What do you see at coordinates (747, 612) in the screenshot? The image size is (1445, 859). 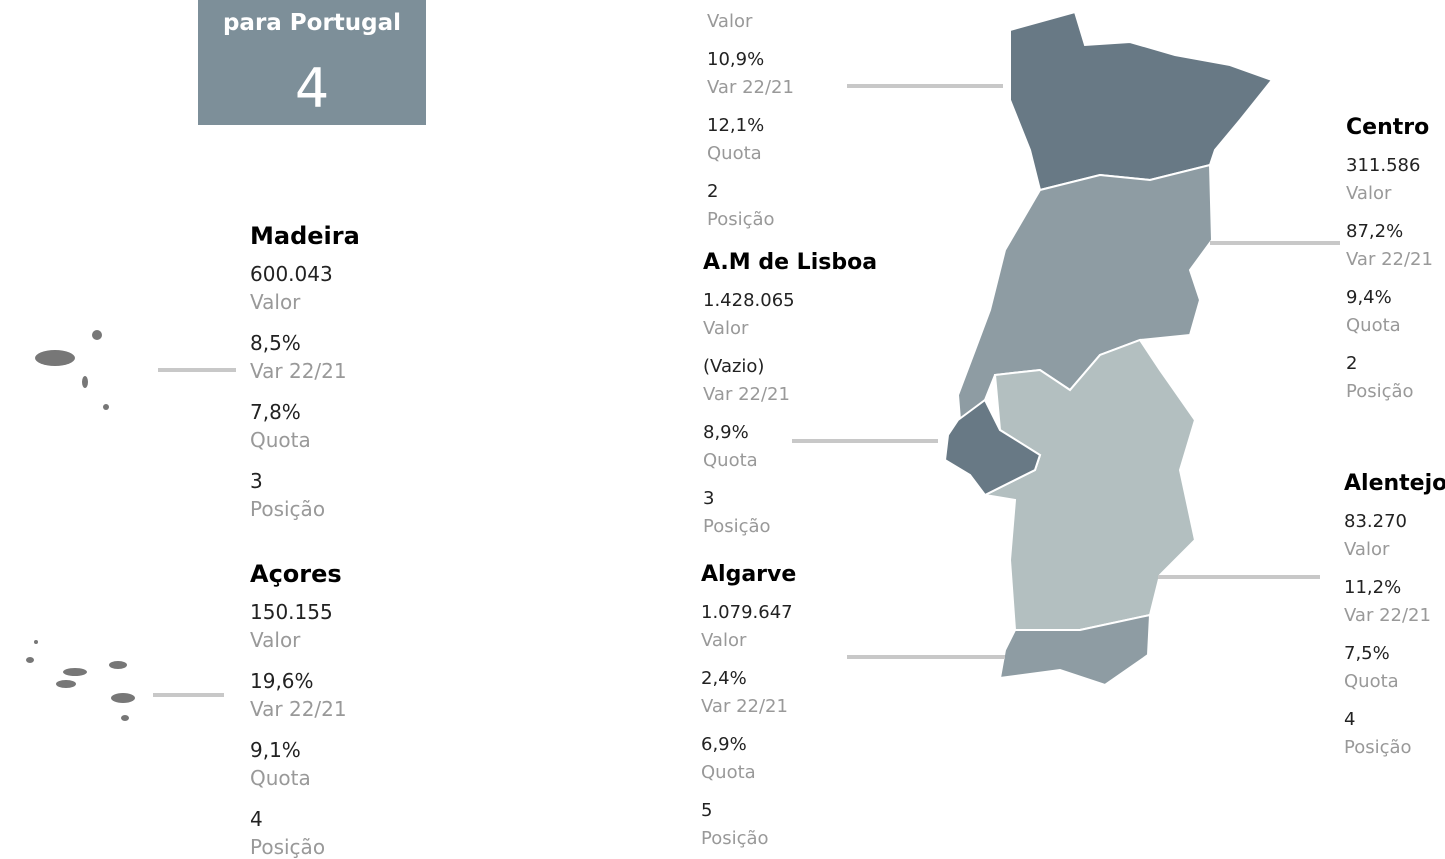 I see `field-value: 1.079.647` at bounding box center [747, 612].